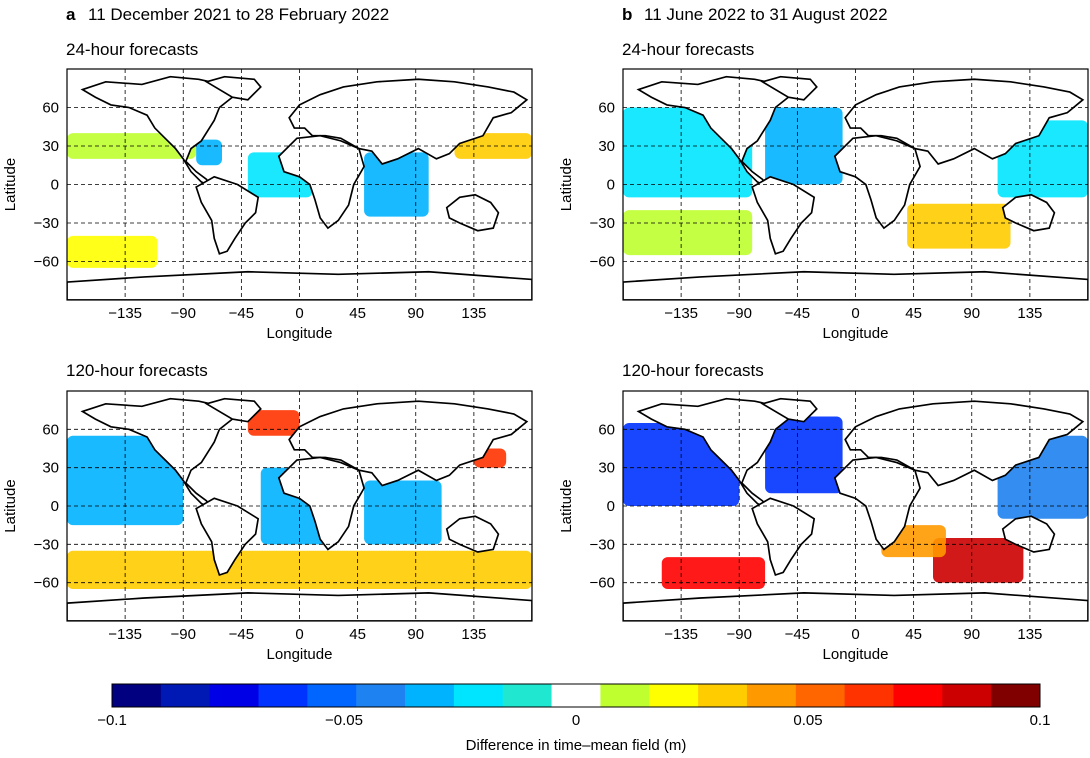 This screenshot has width=1090, height=758. Describe the element at coordinates (1040, 720) in the screenshot. I see `colorbar-tick-label: 0.1` at that location.